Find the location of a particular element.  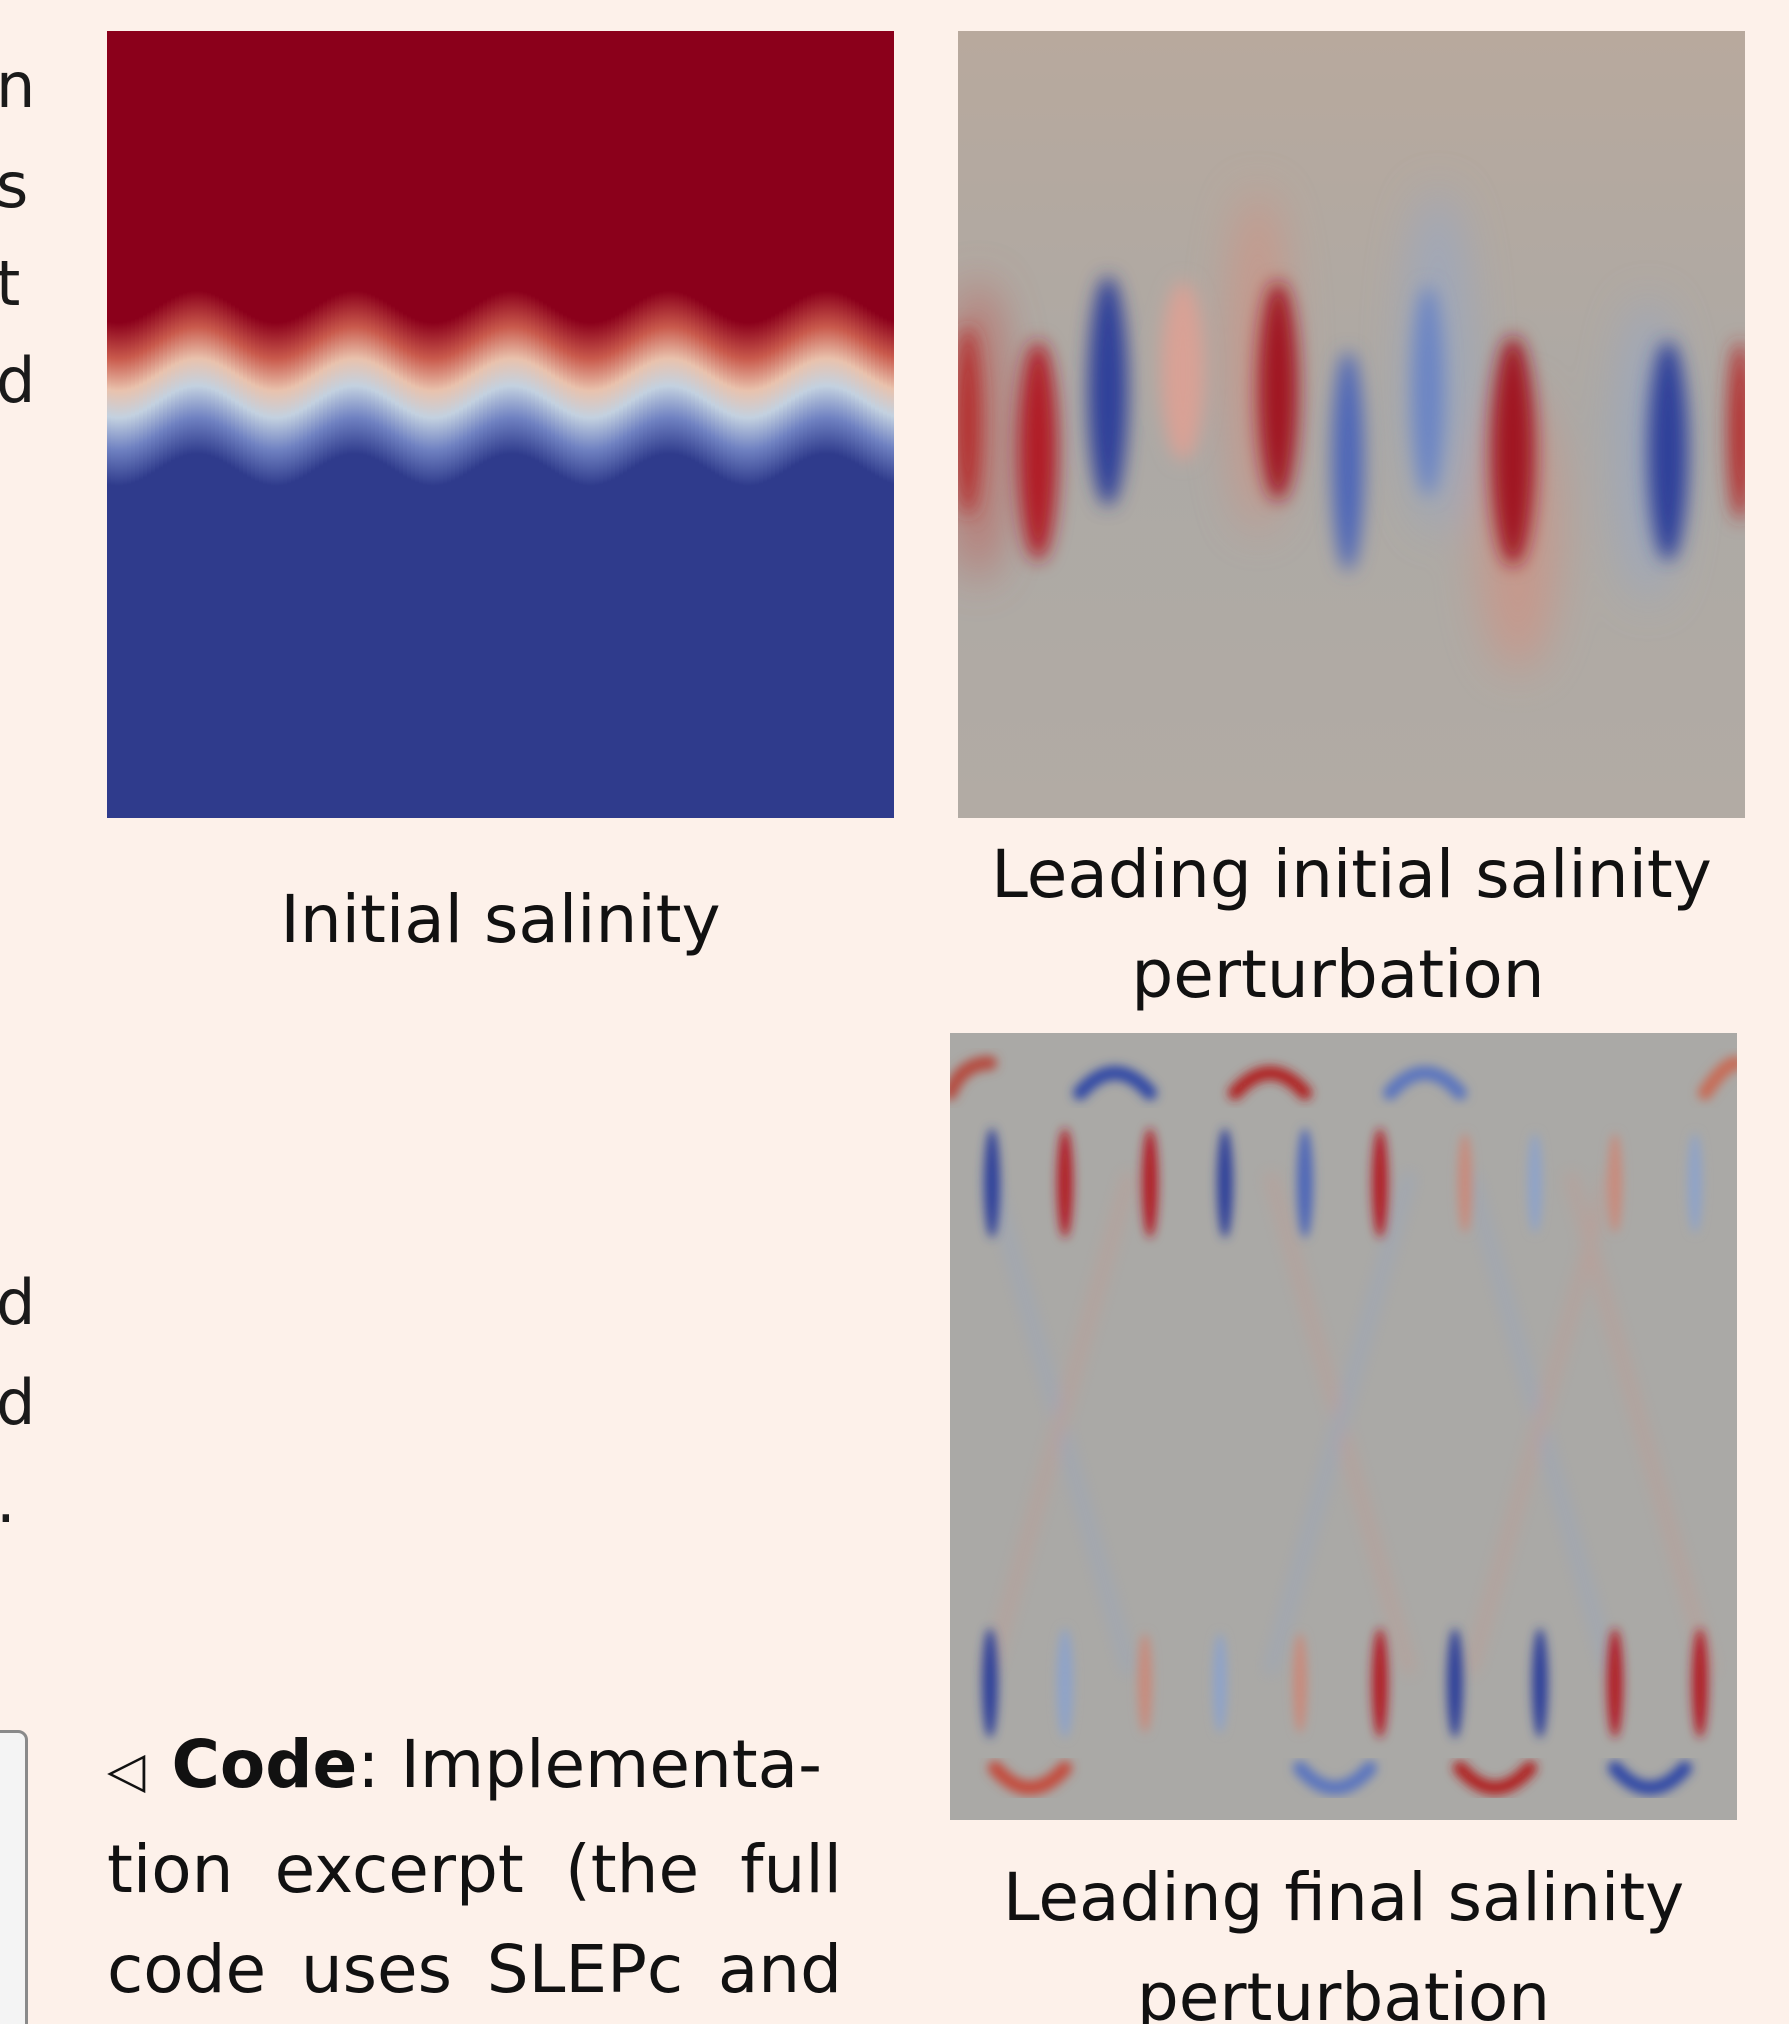

left-text-fragment: n is located at coordinates (18, 85).